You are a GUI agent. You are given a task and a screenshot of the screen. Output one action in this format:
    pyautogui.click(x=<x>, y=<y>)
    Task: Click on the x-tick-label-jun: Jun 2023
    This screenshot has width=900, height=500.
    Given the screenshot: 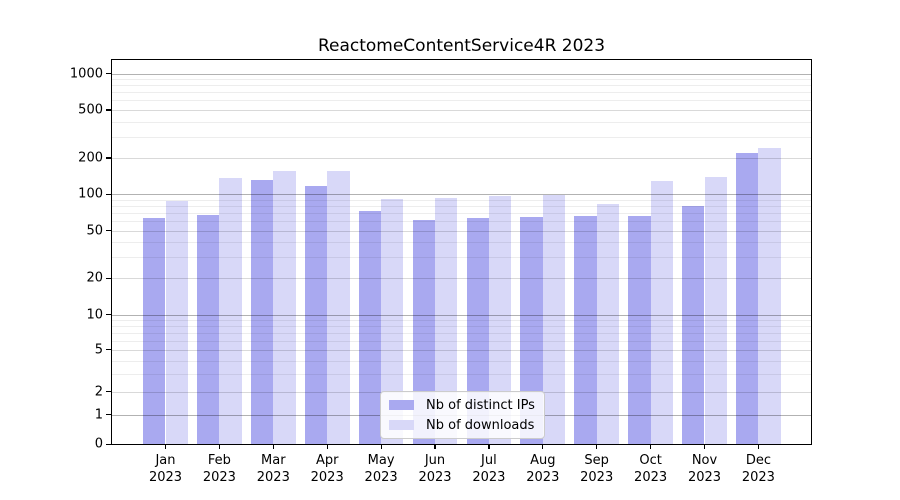 What is the action you would take?
    pyautogui.click(x=435, y=469)
    